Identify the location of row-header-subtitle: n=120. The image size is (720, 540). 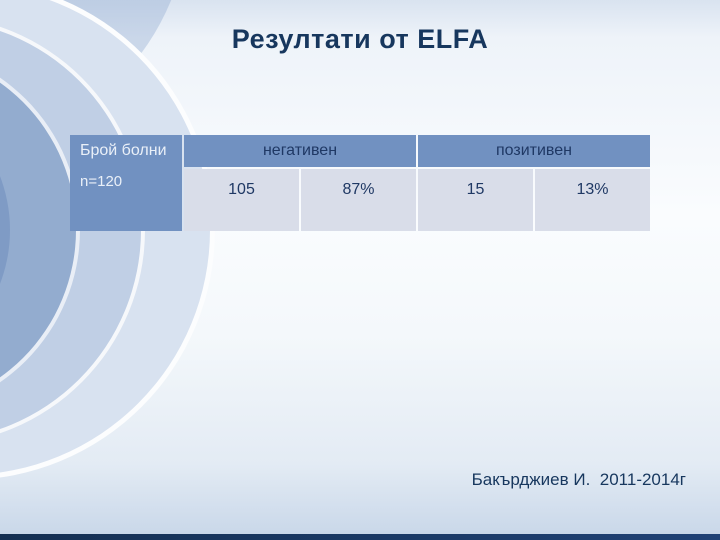
(101, 182).